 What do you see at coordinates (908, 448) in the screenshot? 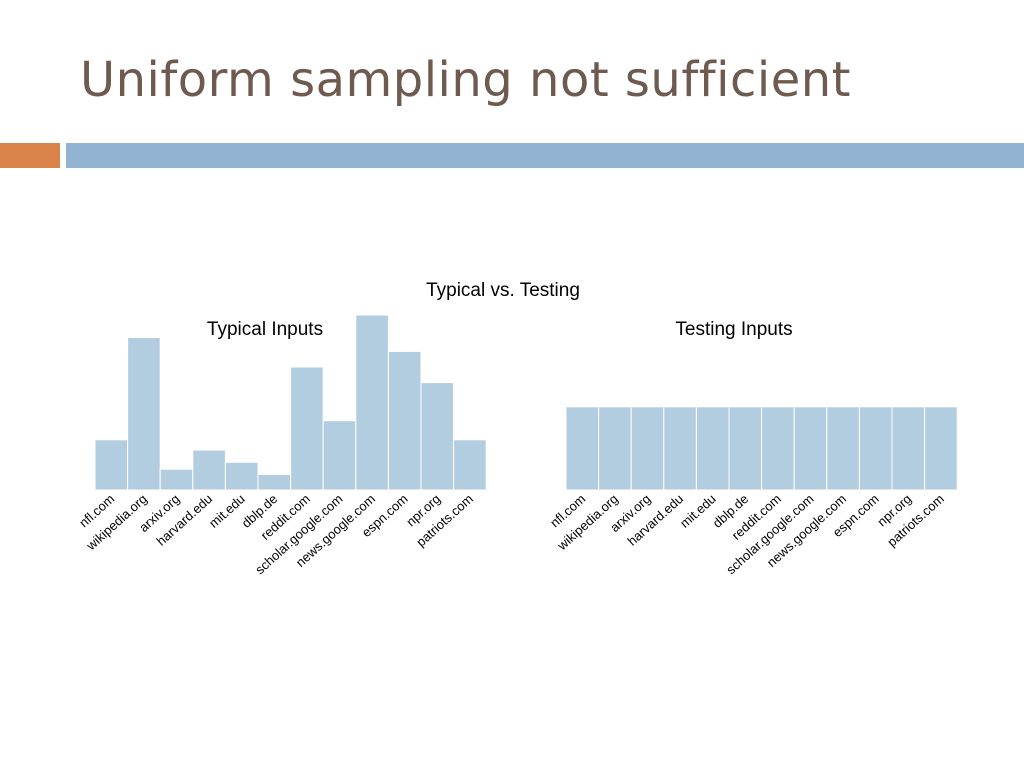
I see `bar-testing-npr-org` at bounding box center [908, 448].